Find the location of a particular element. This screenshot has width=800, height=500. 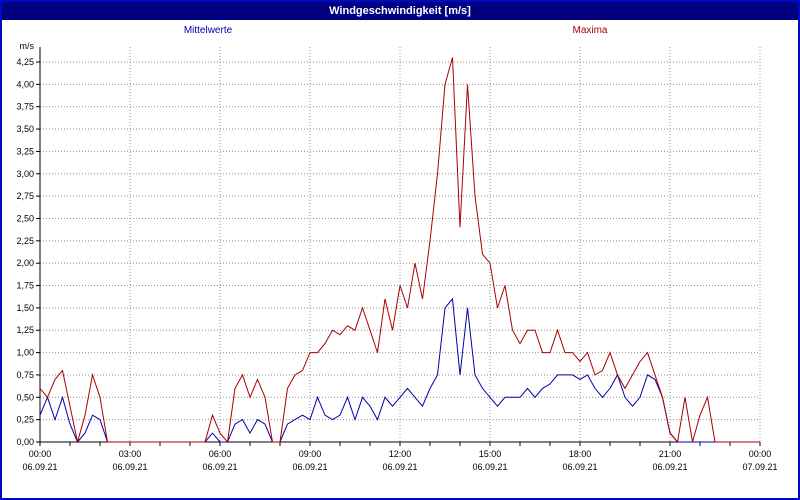

svg-text: 3,75 is located at coordinates (25, 107).